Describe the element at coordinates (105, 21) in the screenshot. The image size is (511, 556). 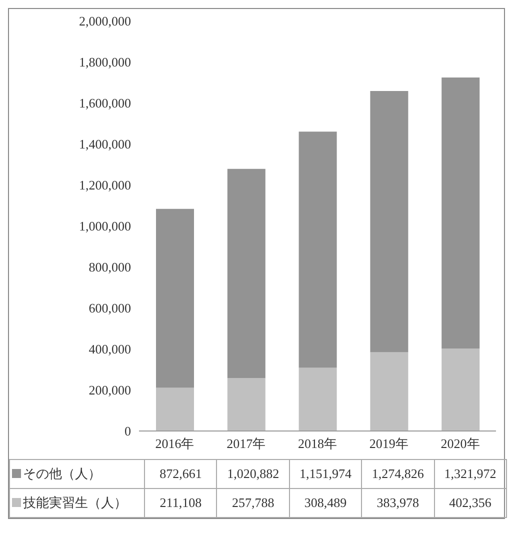
I see `y-tick-label: 2,000,000` at that location.